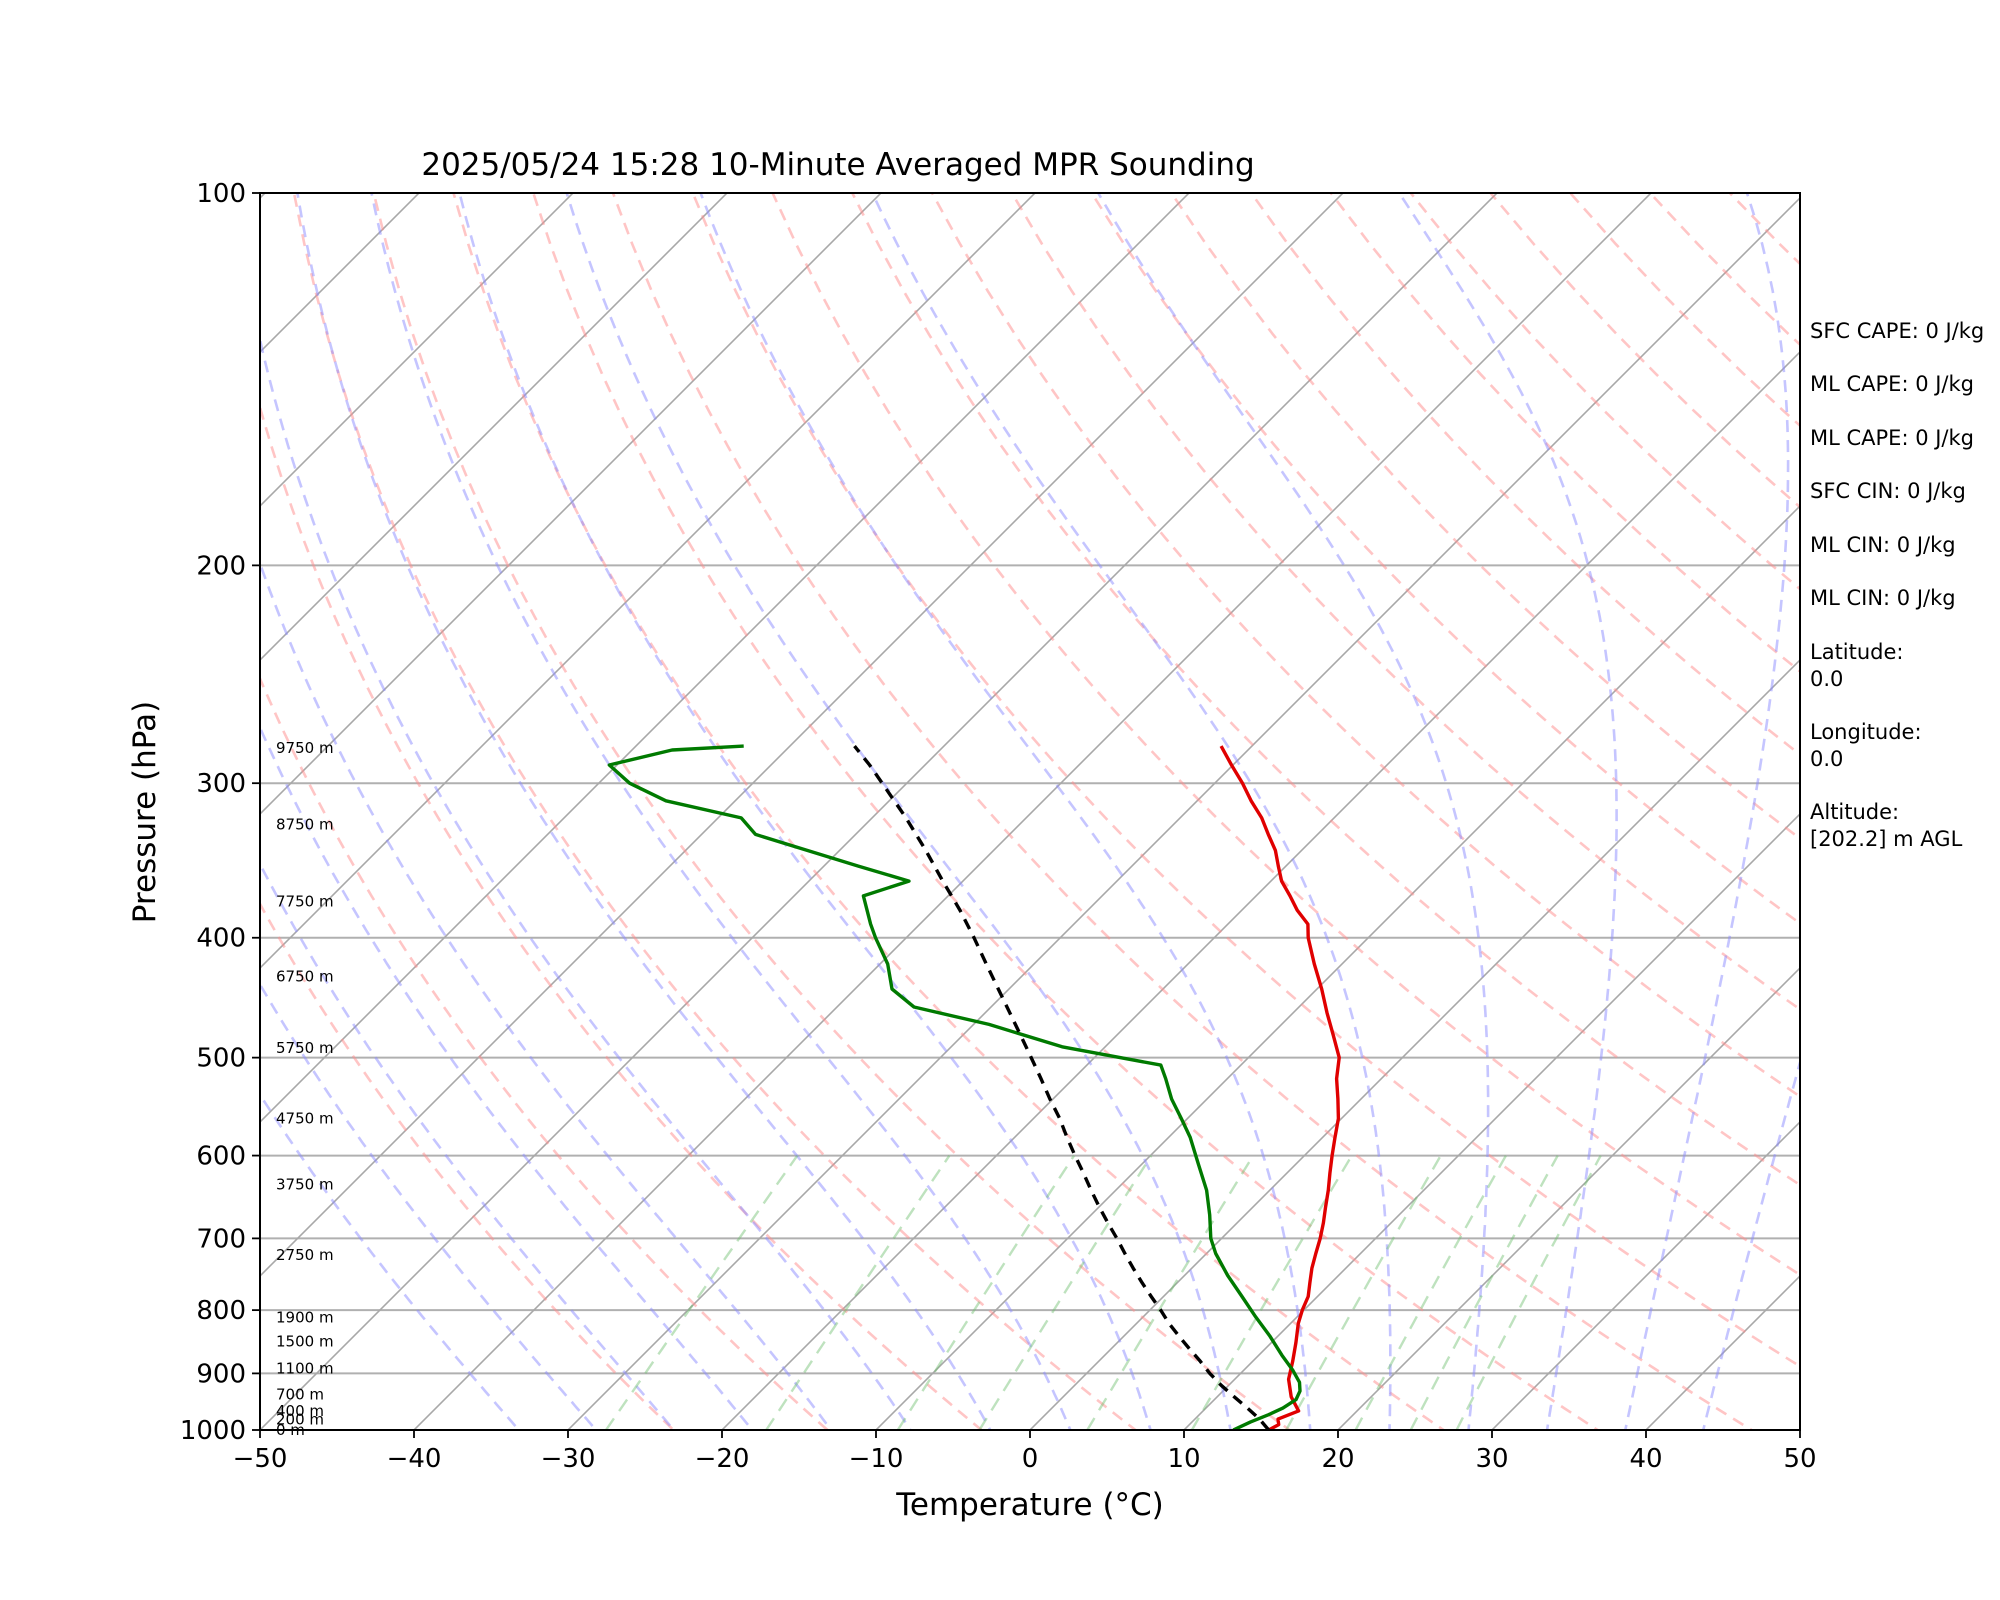  Describe the element at coordinates (1892, 438) in the screenshot. I see `ml-cape-text-2: ML CAPE: 0 J/kg` at that location.